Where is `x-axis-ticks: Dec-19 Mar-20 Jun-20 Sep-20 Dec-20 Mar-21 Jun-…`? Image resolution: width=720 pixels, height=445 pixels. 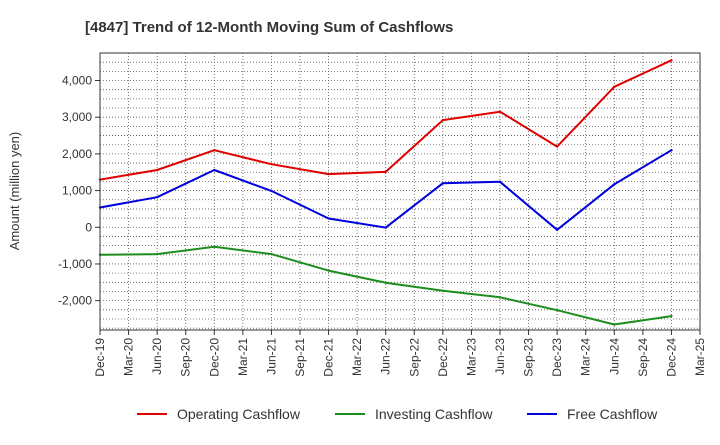 x-axis-ticks: Dec-19 Mar-20 Jun-20 Sep-20 Dec-20 Mar-21 Jun-… is located at coordinates (400, 353).